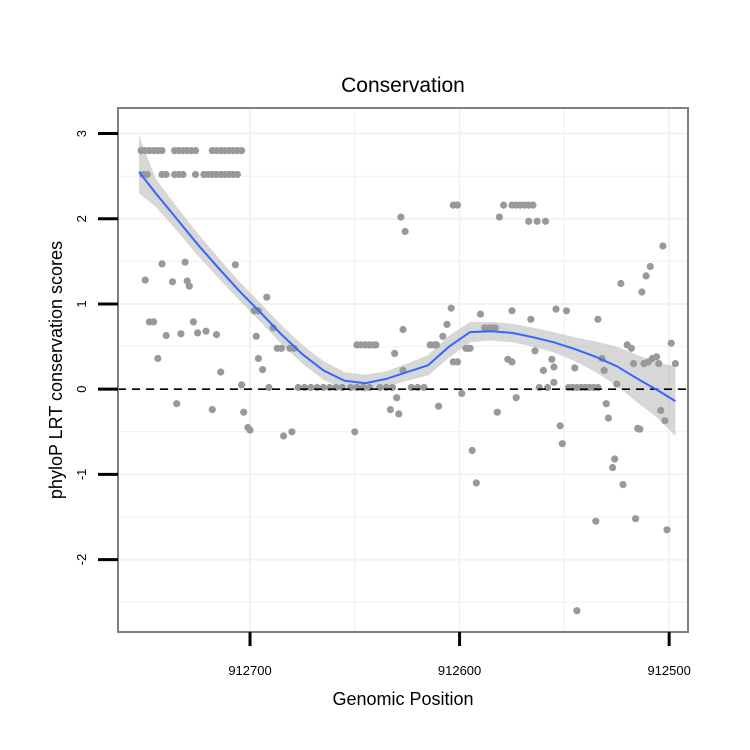 This screenshot has width=750, height=750. What do you see at coordinates (81, 218) in the screenshot?
I see `y-tick-label: 2` at bounding box center [81, 218].